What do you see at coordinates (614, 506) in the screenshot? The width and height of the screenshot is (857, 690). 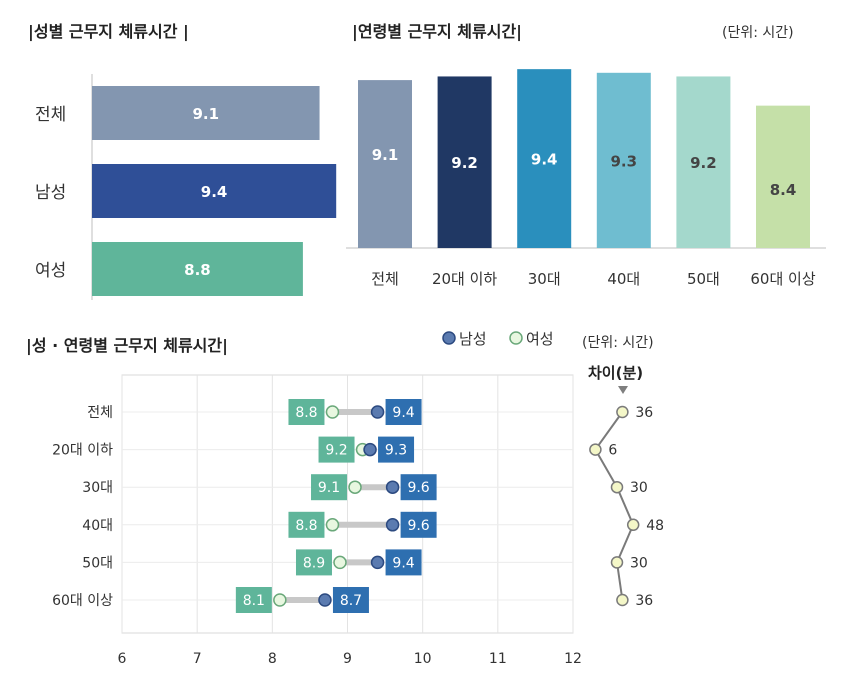 I see `diff-line` at bounding box center [614, 506].